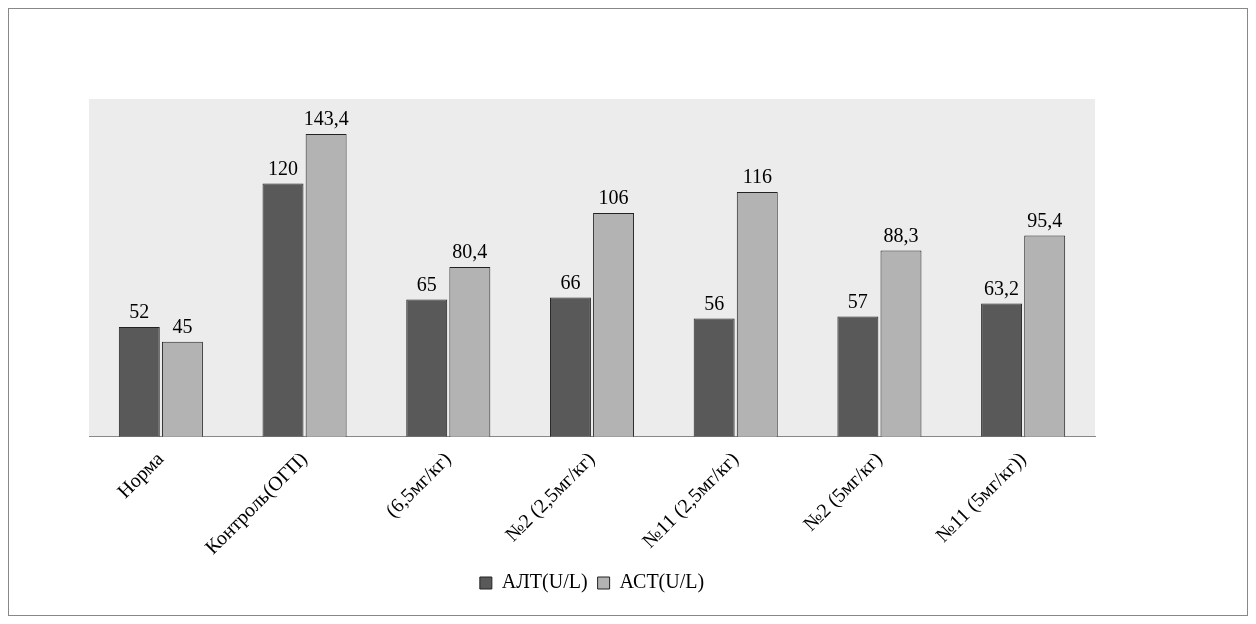 Image resolution: width=1256 pixels, height=624 pixels. I want to click on data-label: 57, so click(857, 300).